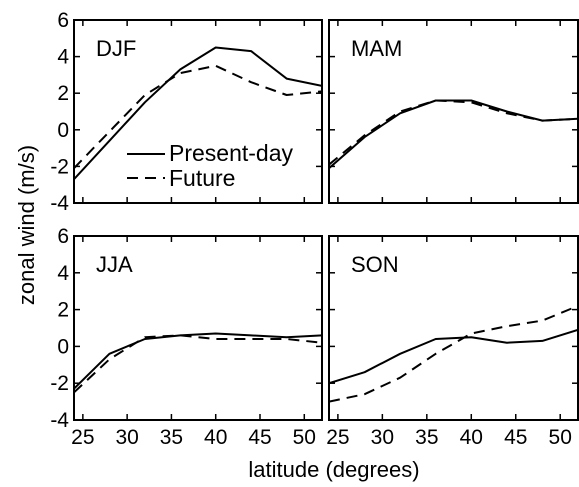  What do you see at coordinates (114, 264) in the screenshot?
I see `panel-title: JJA` at bounding box center [114, 264].